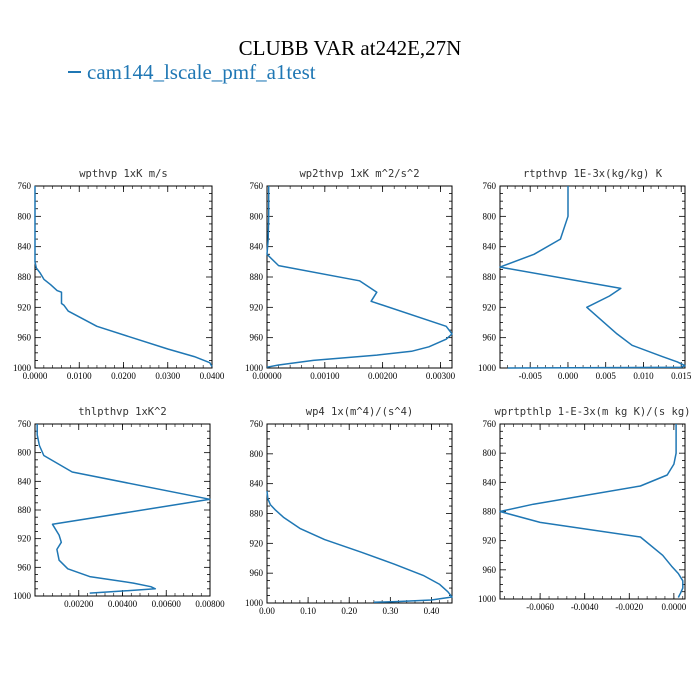 The image size is (700, 700). Describe the element at coordinates (531, 376) in the screenshot. I see `x-tick-label: -0.005` at that location.